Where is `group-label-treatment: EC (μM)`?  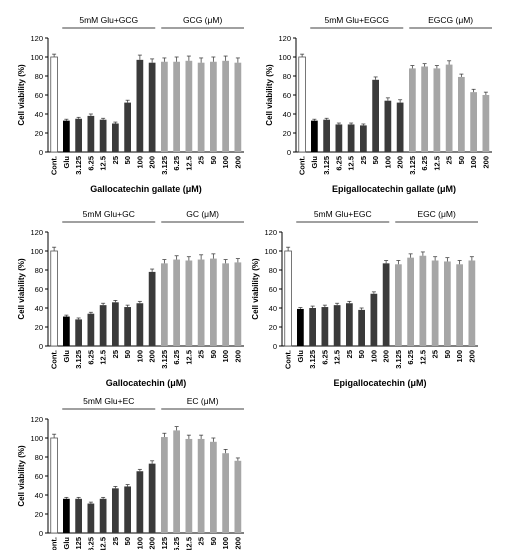 group-label-treatment: EC (μM) is located at coordinates (203, 401).